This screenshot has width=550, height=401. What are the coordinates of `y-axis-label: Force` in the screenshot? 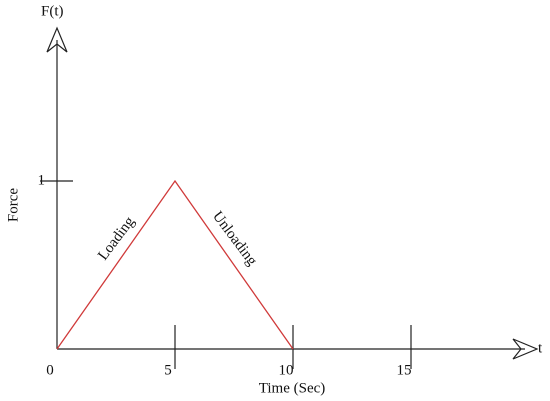 It's located at (13, 205).